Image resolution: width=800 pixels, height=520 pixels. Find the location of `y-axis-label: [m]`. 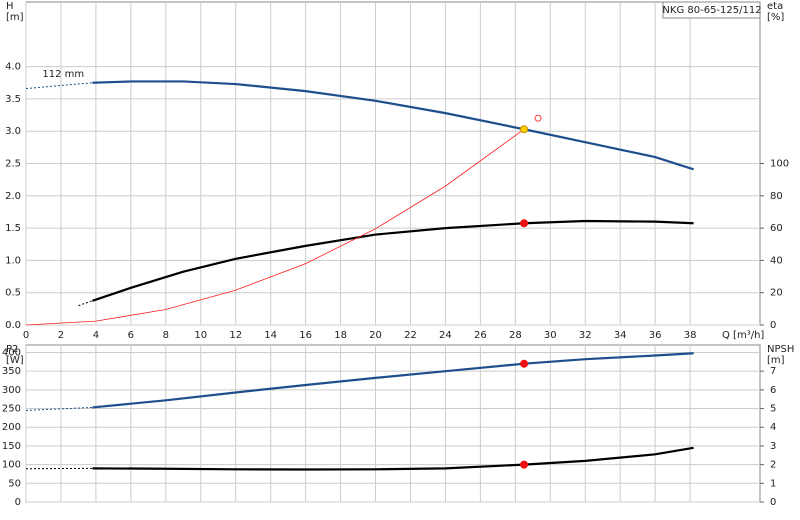

y-axis-label: [m] is located at coordinates (15, 17).